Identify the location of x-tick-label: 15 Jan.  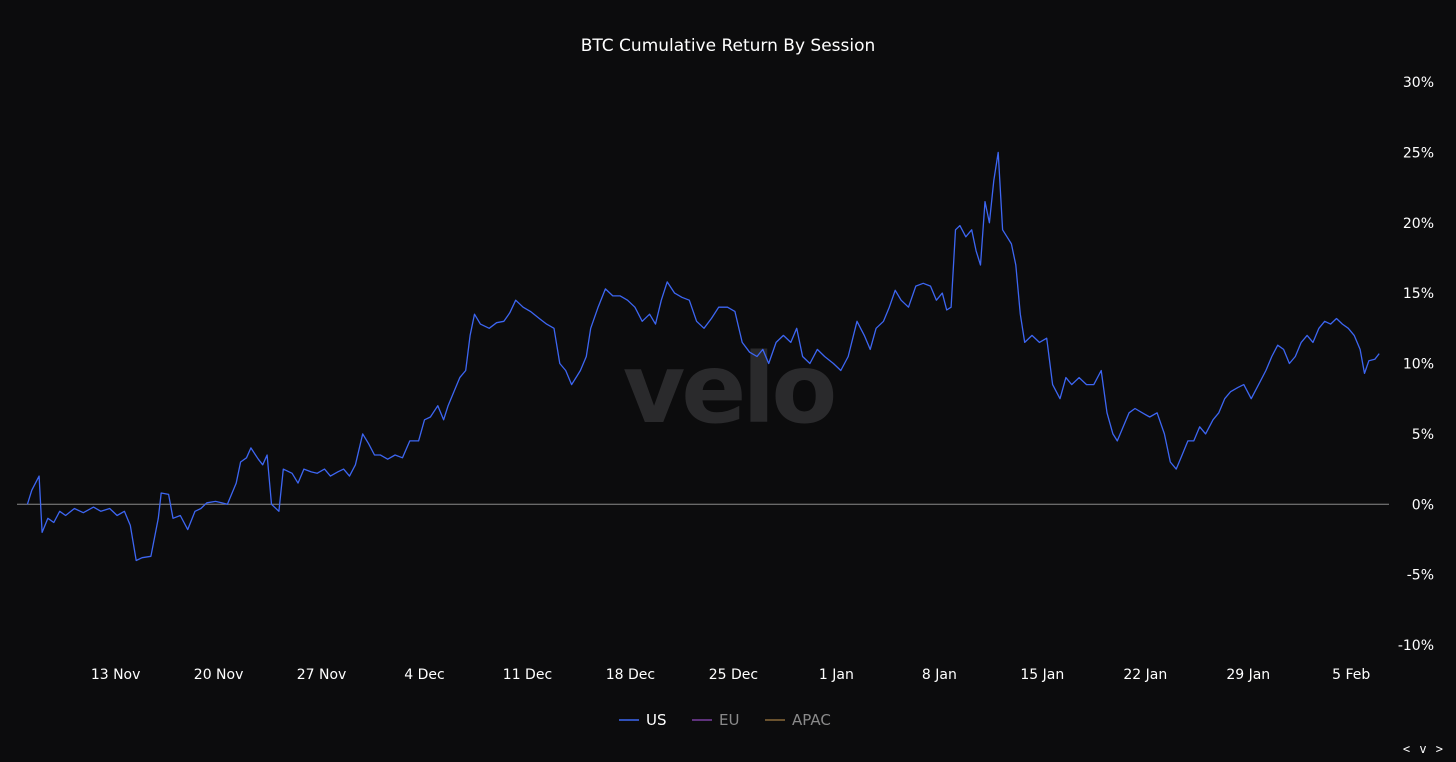
(1042, 675).